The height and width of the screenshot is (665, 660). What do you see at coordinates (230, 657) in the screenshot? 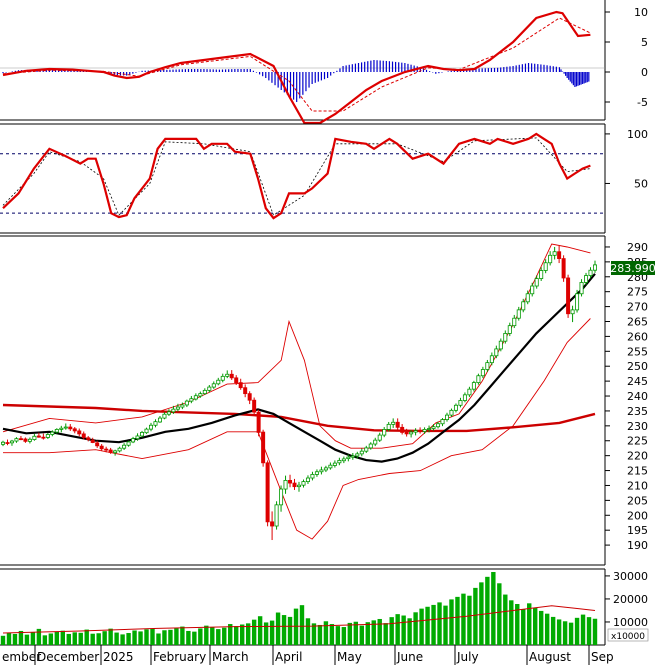
I see `month-label: March` at bounding box center [230, 657].